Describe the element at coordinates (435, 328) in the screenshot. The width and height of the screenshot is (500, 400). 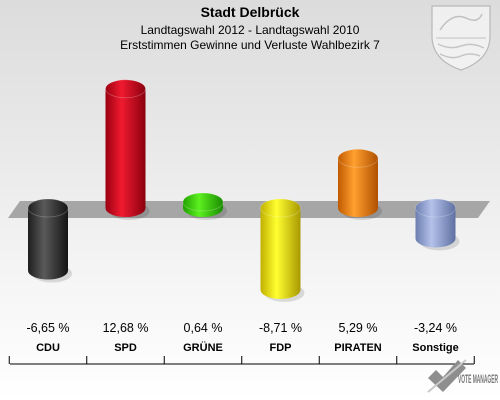
I see `value-label-sonstige: -3,24 %` at that location.